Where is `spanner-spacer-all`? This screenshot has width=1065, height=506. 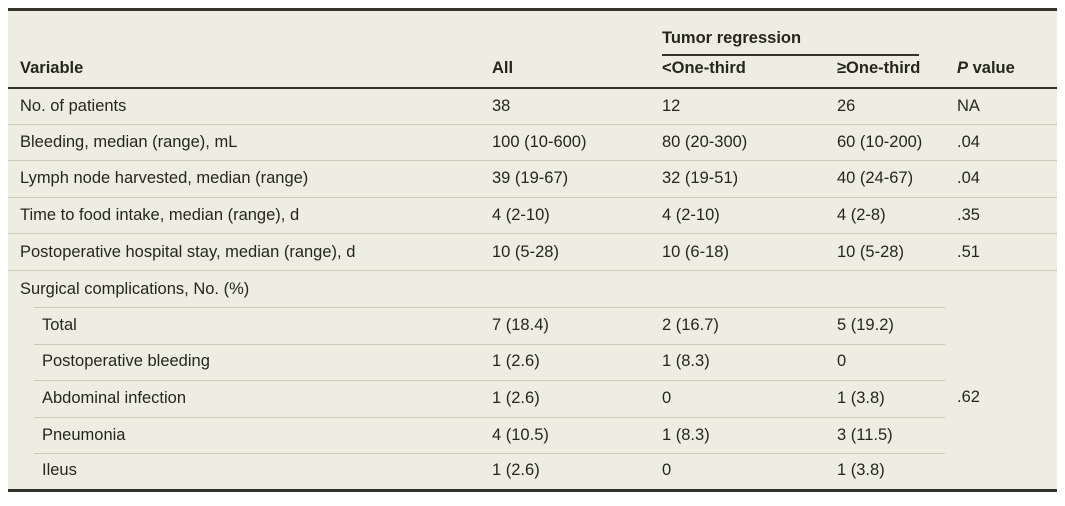 spanner-spacer-all is located at coordinates (565, 33).